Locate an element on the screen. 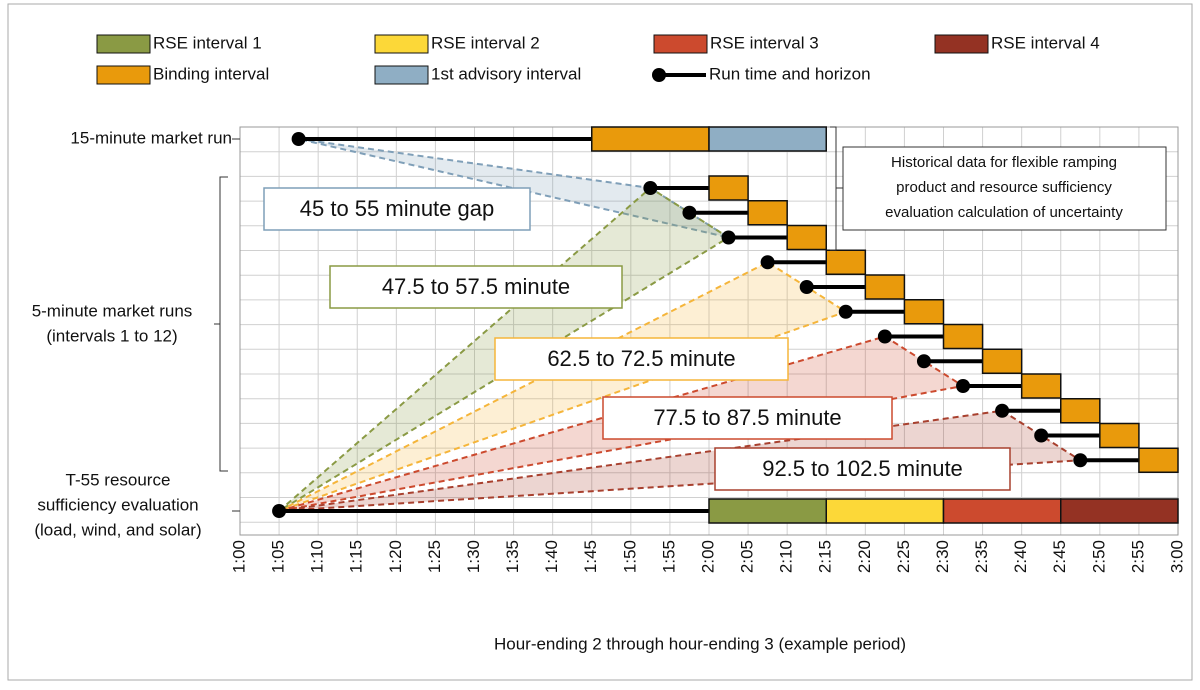 The height and width of the screenshot is (690, 1200). x-tick-label: 1:00 is located at coordinates (238, 556).